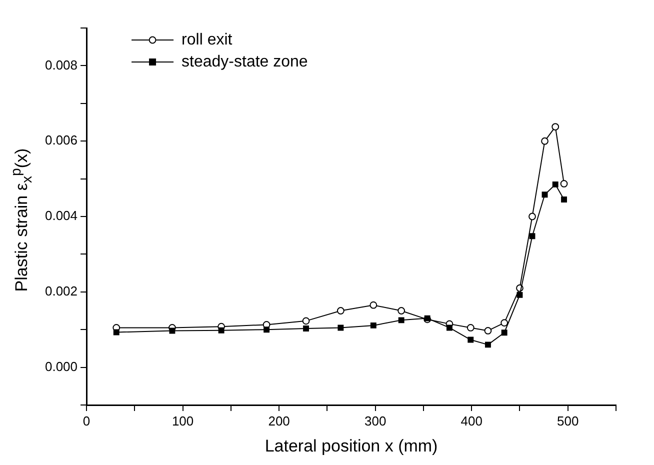 The image size is (654, 465). What do you see at coordinates (61, 64) in the screenshot?
I see `y-tick-label: 0.008` at bounding box center [61, 64].